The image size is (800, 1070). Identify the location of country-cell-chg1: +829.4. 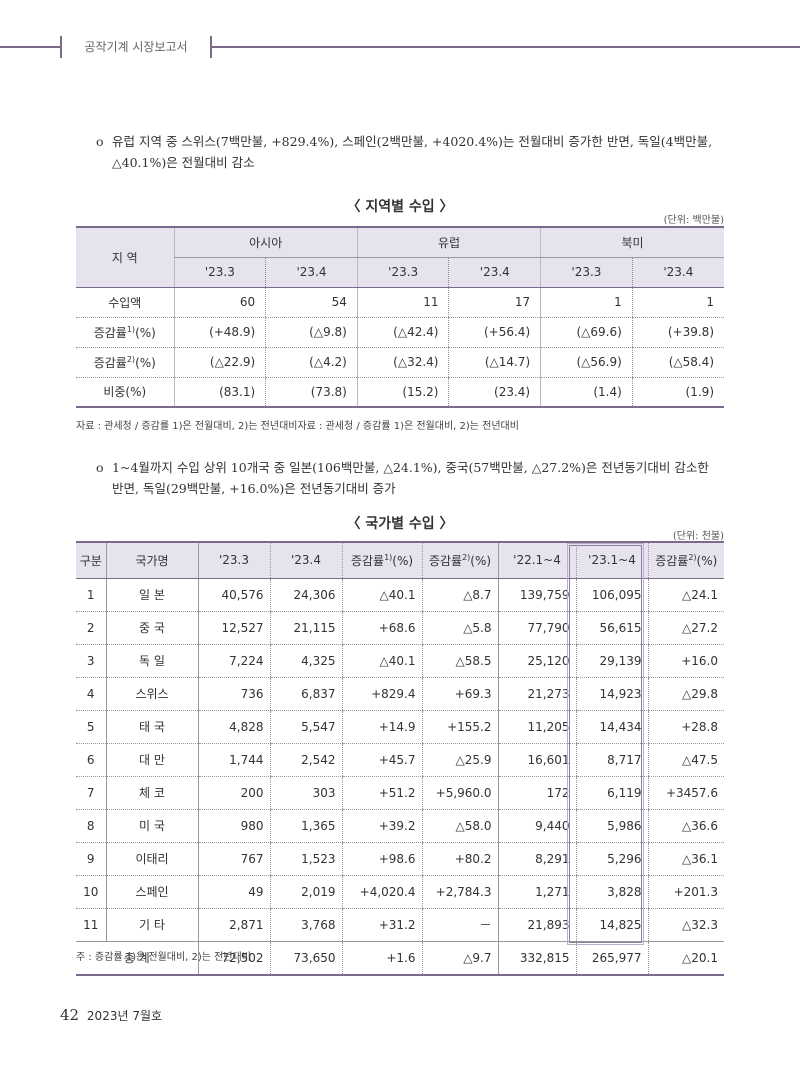
(381, 694).